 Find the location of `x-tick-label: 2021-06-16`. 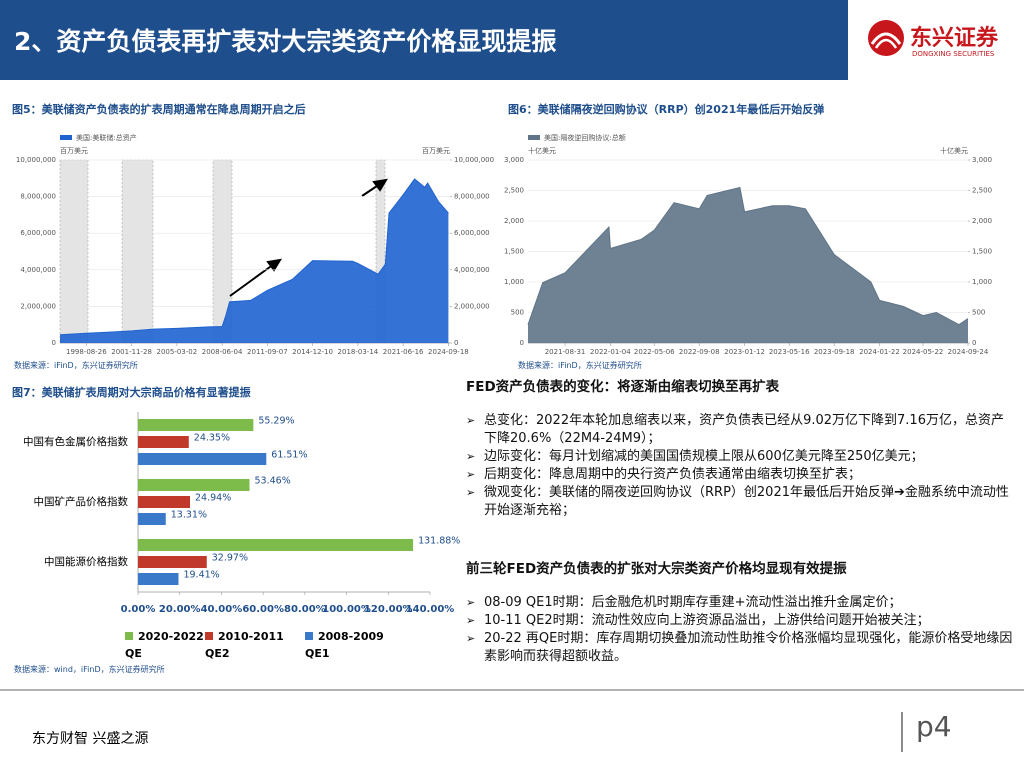

x-tick-label: 2021-06-16 is located at coordinates (403, 352).